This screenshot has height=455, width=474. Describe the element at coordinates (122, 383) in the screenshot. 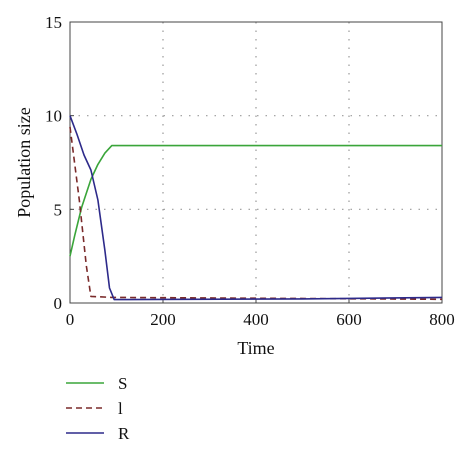

I see `legend-label-S: S` at that location.